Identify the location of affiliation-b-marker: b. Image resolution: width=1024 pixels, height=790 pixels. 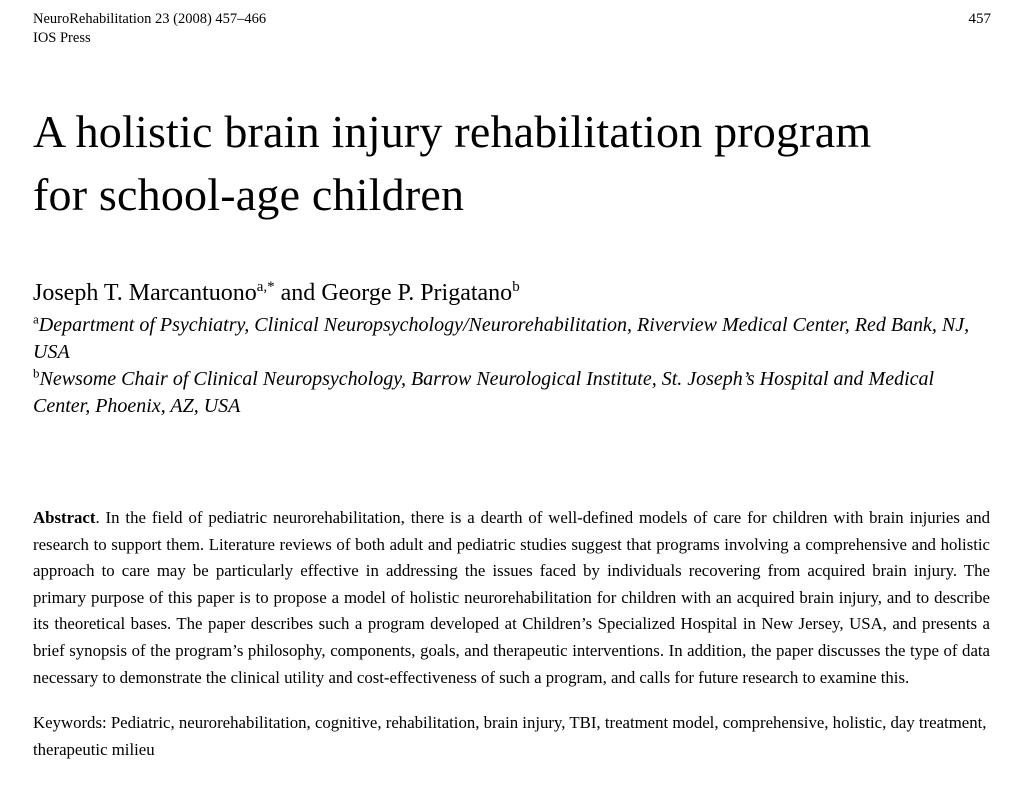
(36, 373).